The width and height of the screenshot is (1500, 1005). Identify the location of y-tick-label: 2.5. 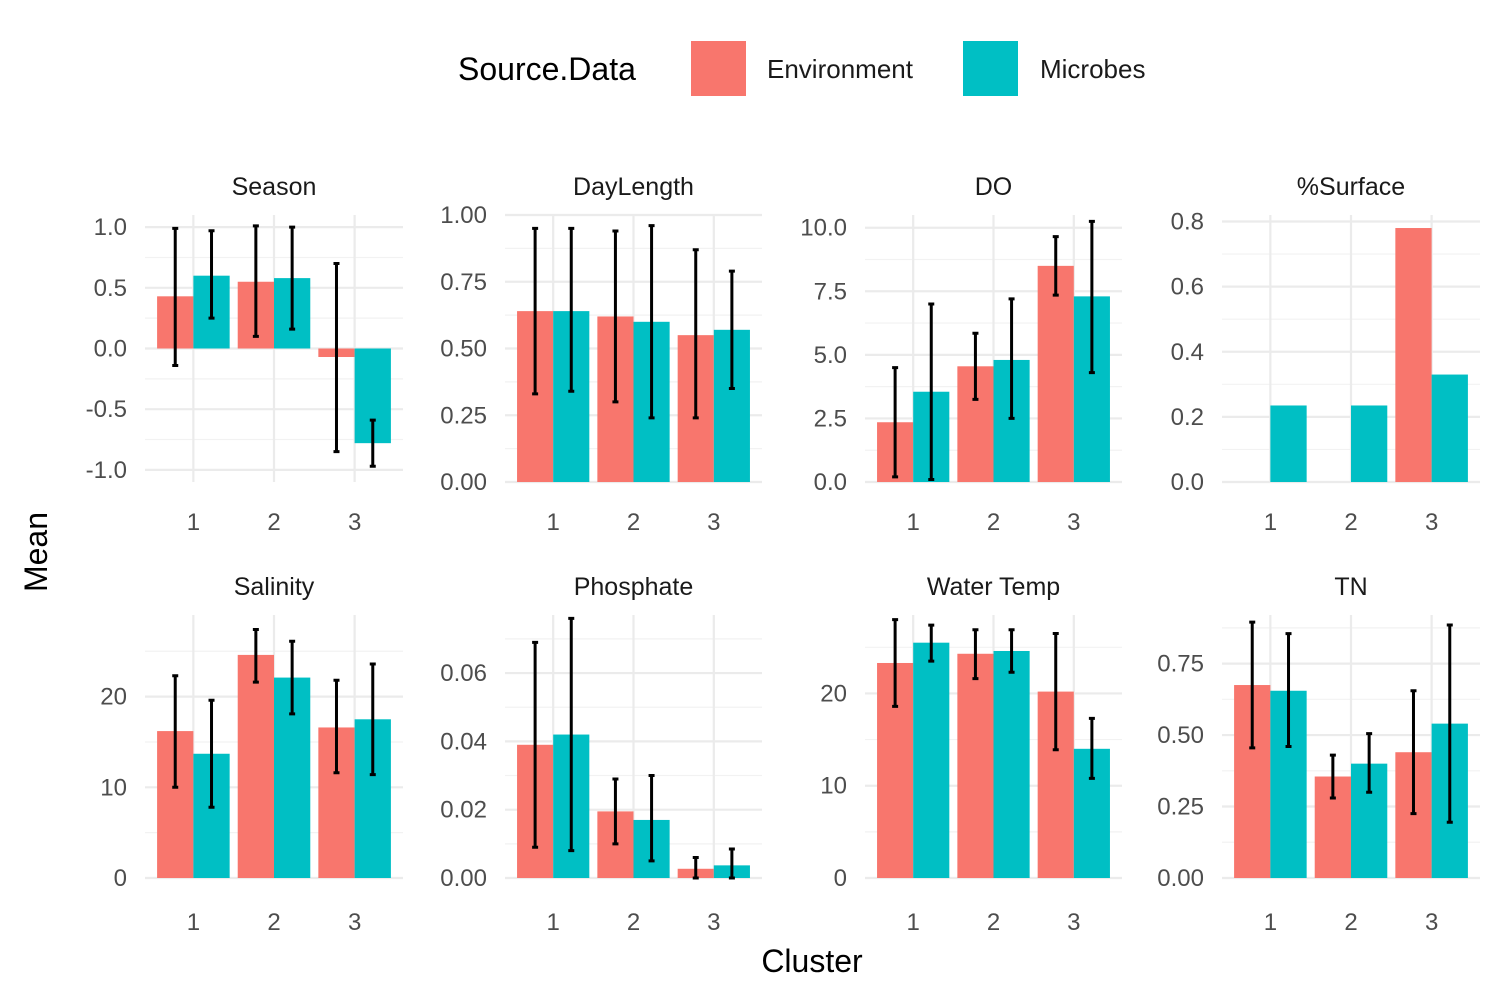
(830, 418).